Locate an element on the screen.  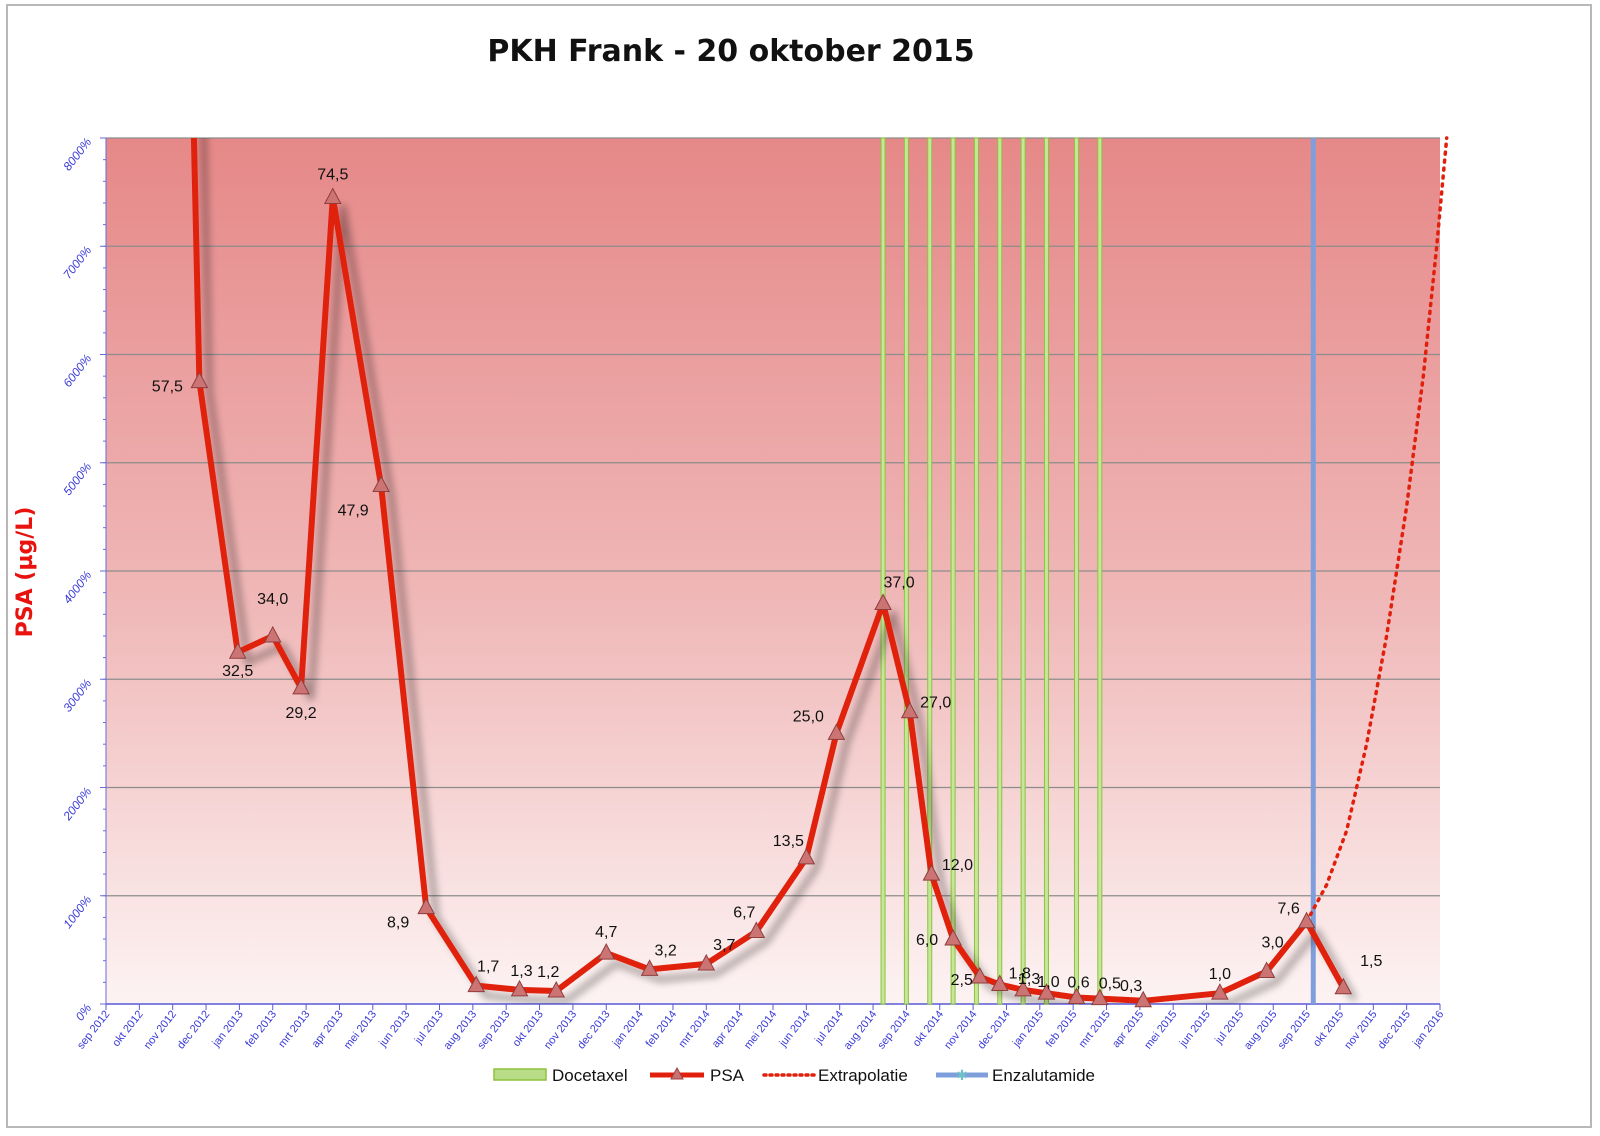
x-tick-label: jun 2014 is located at coordinates (795, 1028).